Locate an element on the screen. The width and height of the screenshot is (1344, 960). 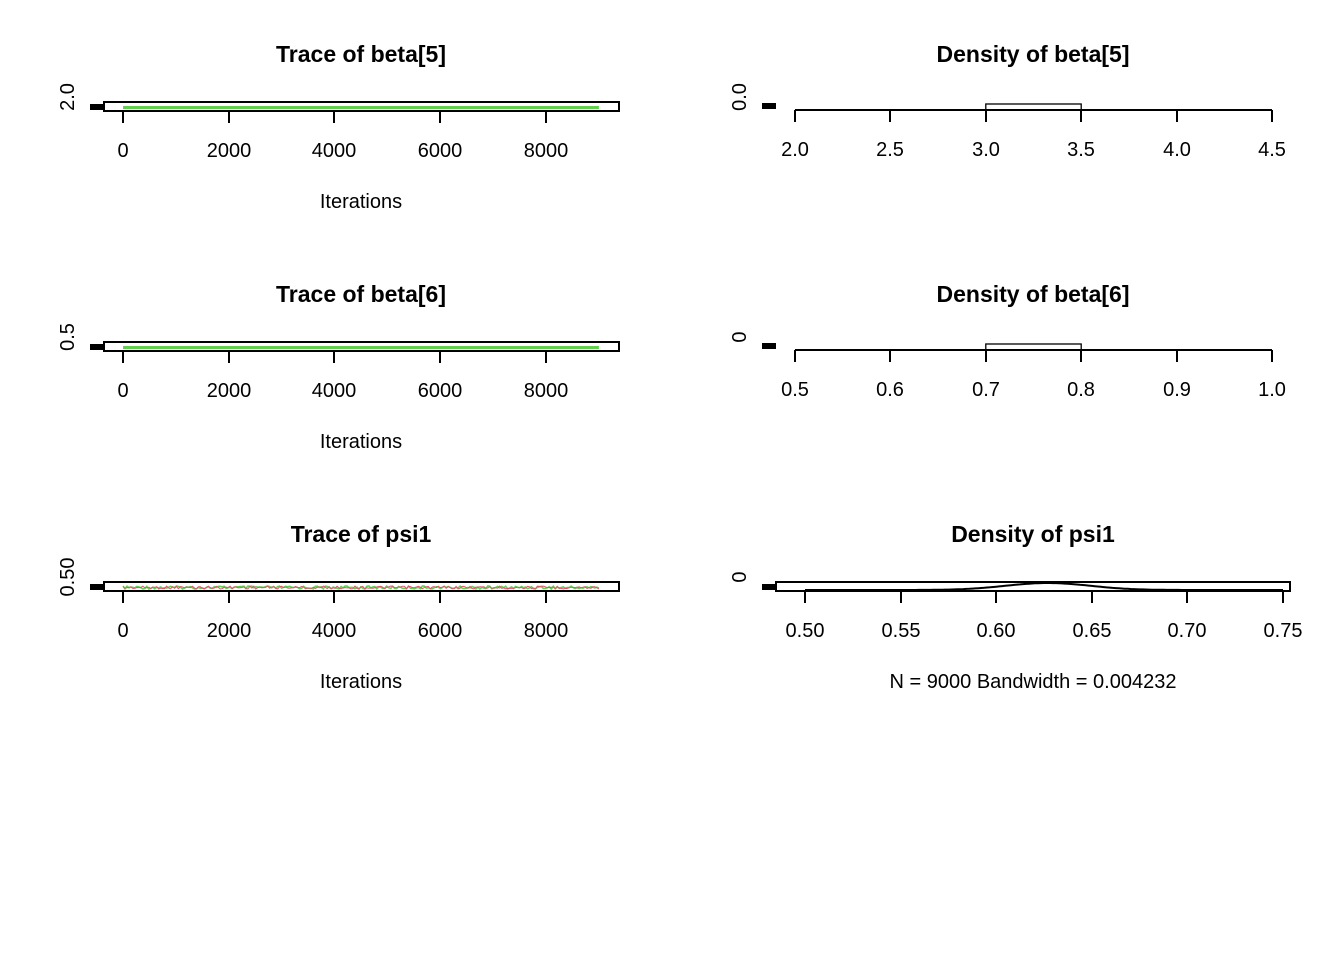
y-tick-label: 0.50 is located at coordinates (68, 577).